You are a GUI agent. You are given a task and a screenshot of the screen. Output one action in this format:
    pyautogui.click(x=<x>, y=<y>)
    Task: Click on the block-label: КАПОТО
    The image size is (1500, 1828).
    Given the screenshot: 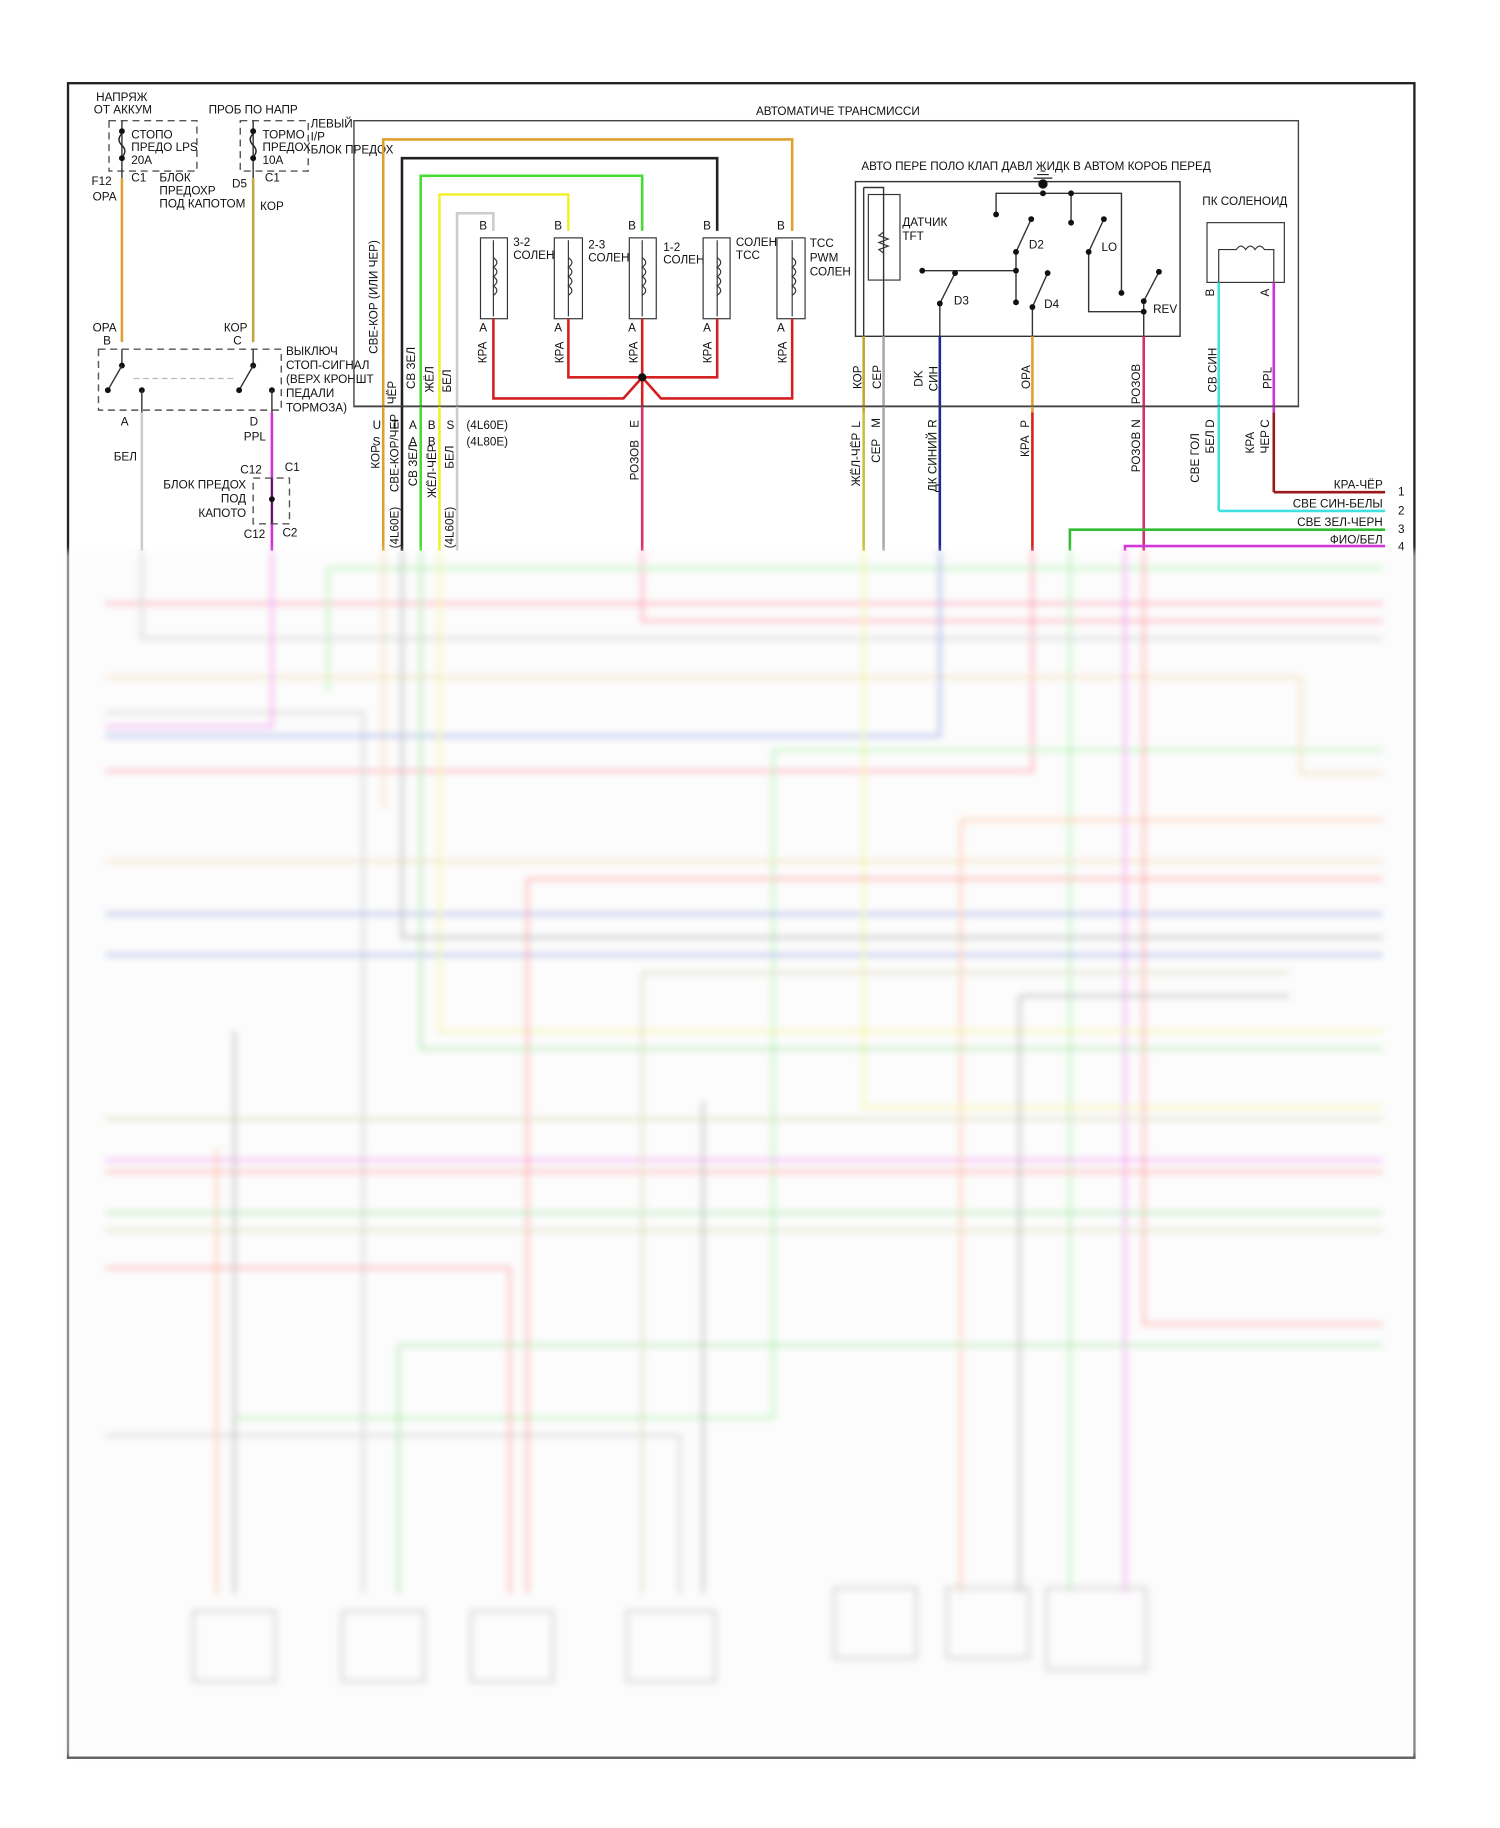 What is the action you would take?
    pyautogui.click(x=222, y=513)
    